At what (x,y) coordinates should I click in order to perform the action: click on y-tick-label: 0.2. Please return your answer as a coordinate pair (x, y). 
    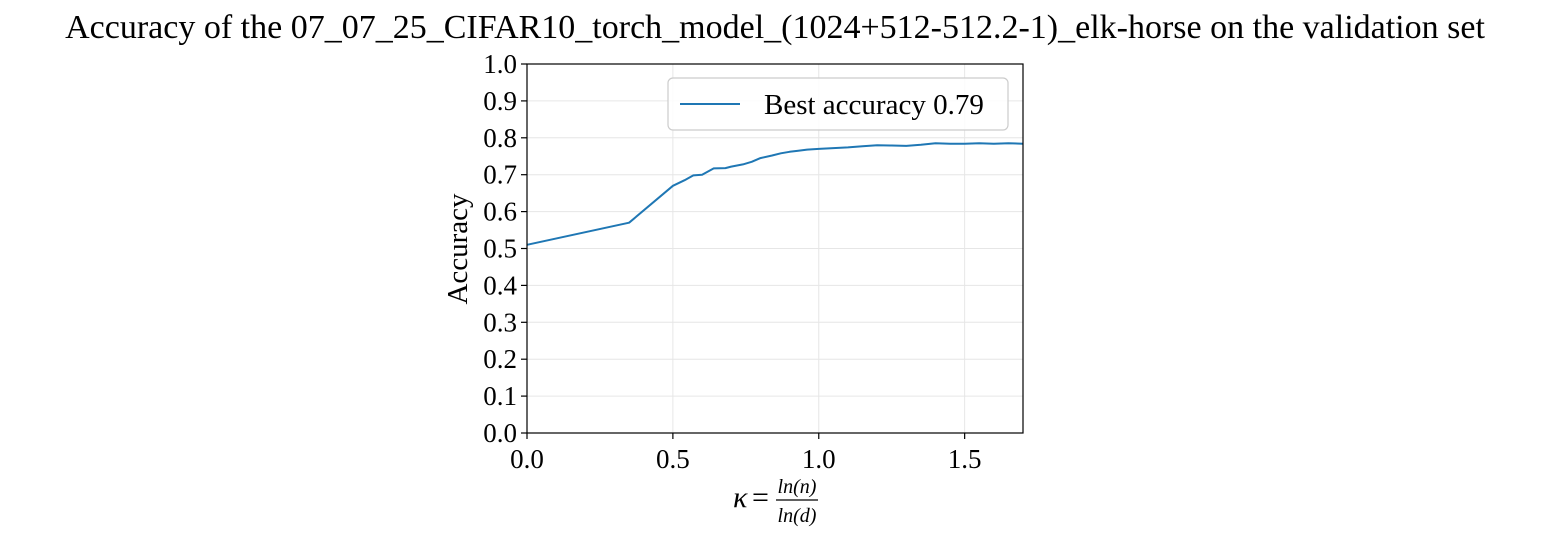
    Looking at the image, I should click on (500, 359).